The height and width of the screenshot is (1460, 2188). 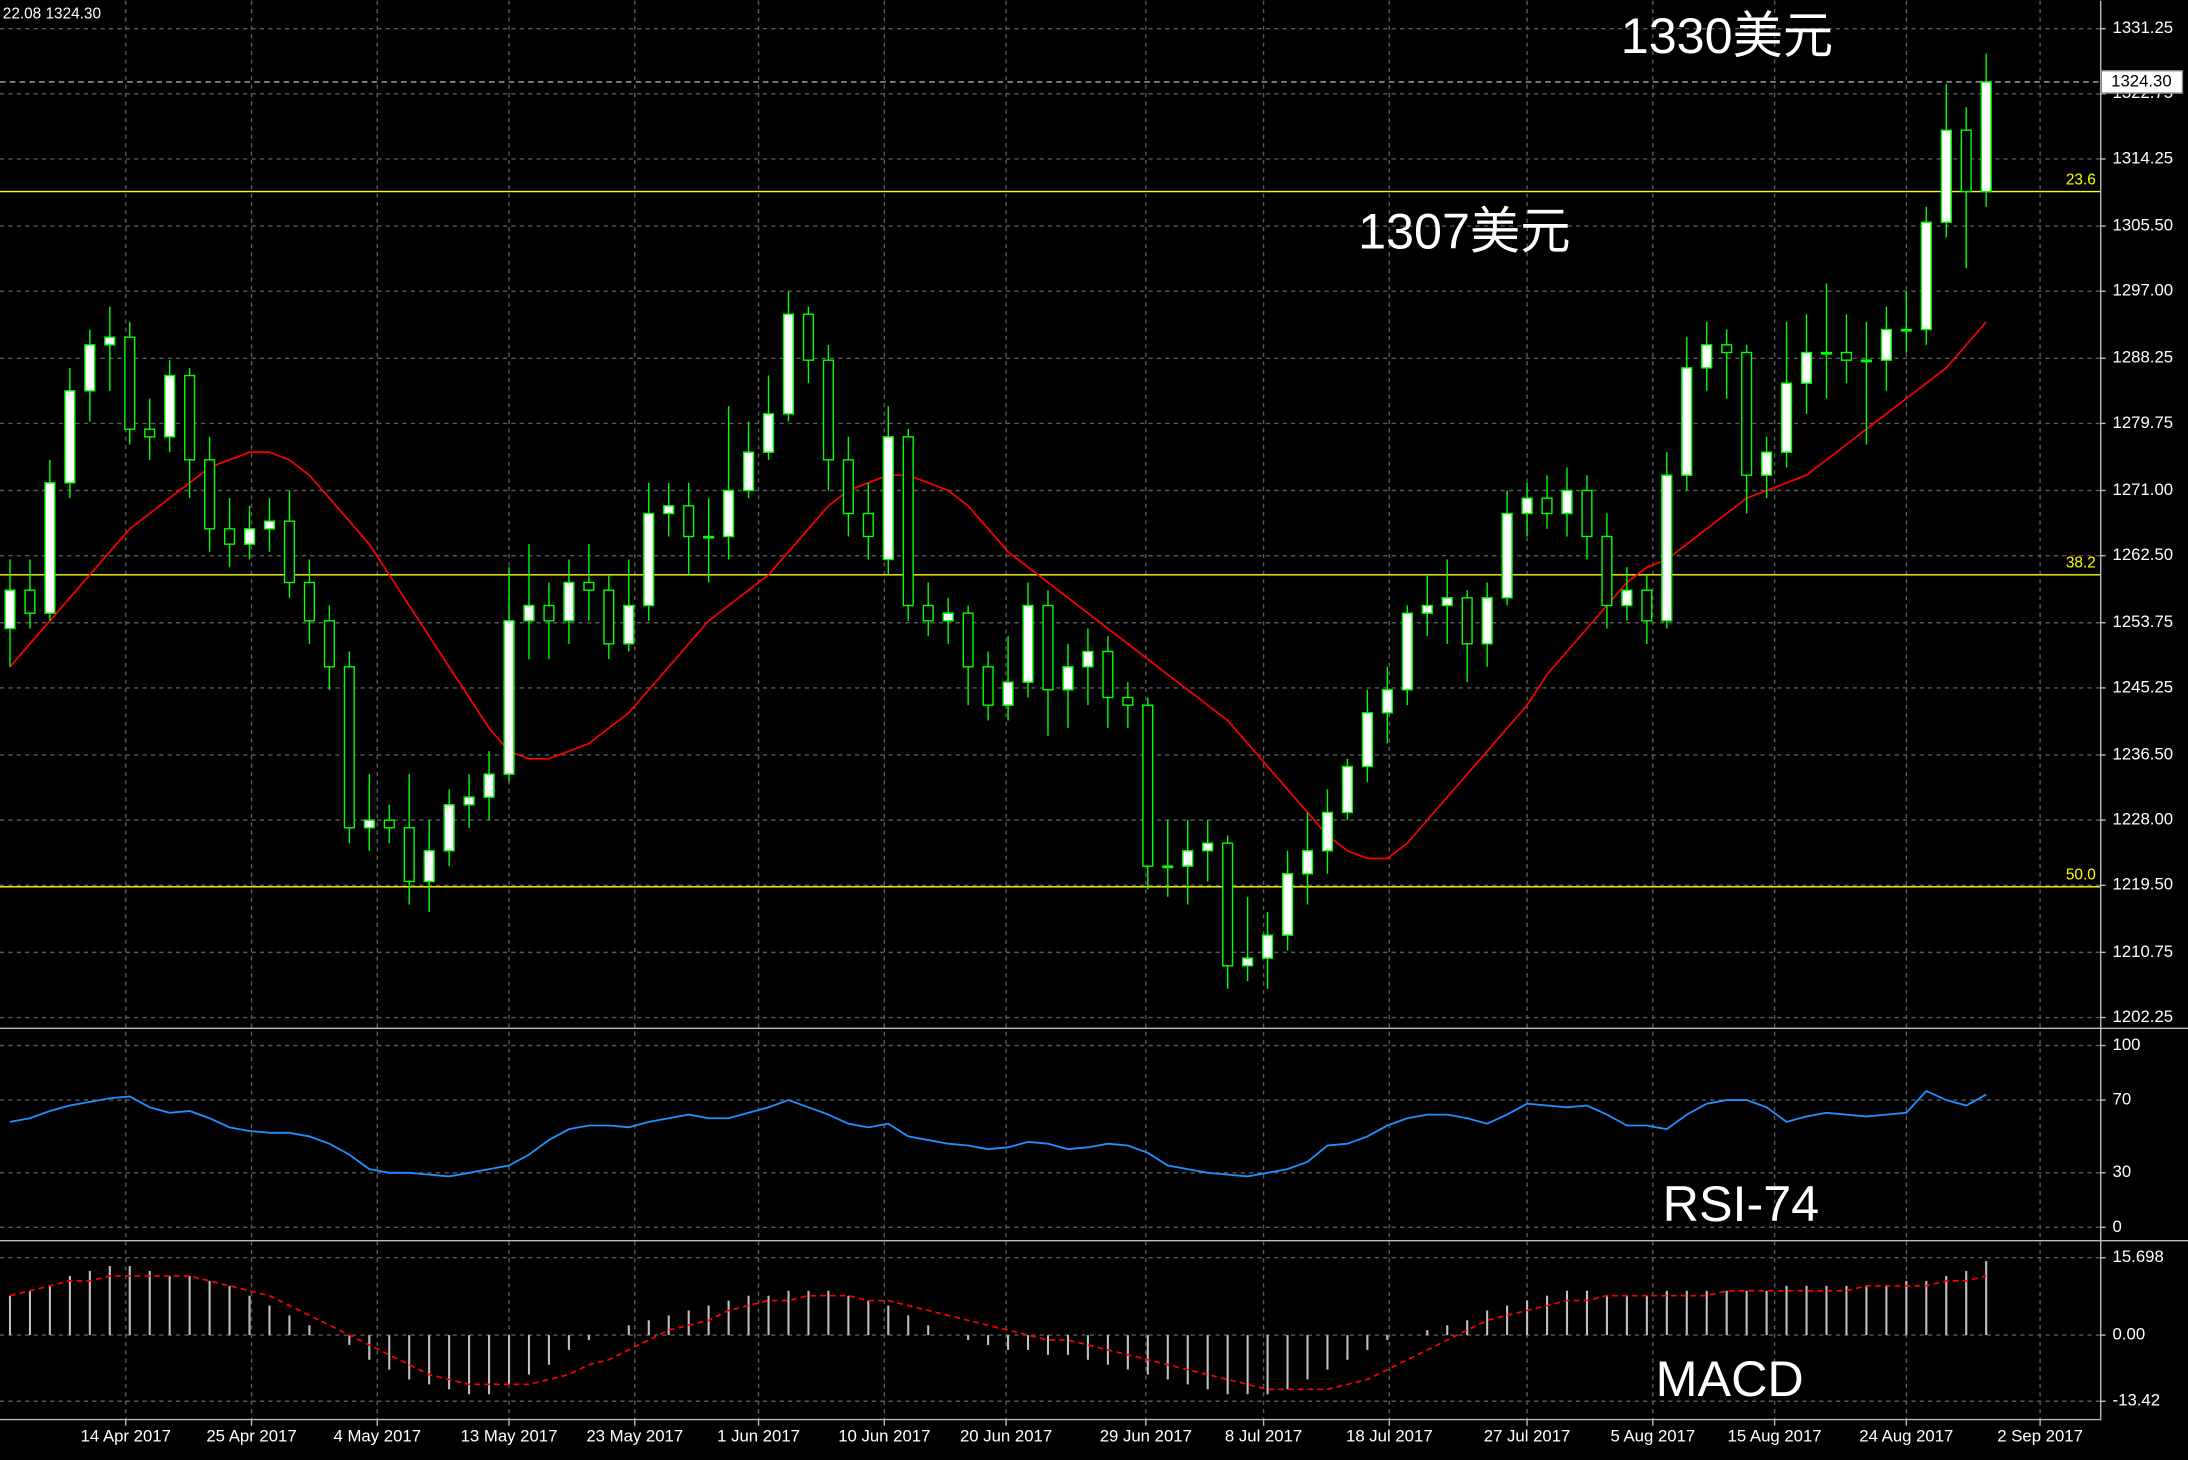 What do you see at coordinates (378, 1435) in the screenshot?
I see `x-tick-label: 4 May 2017` at bounding box center [378, 1435].